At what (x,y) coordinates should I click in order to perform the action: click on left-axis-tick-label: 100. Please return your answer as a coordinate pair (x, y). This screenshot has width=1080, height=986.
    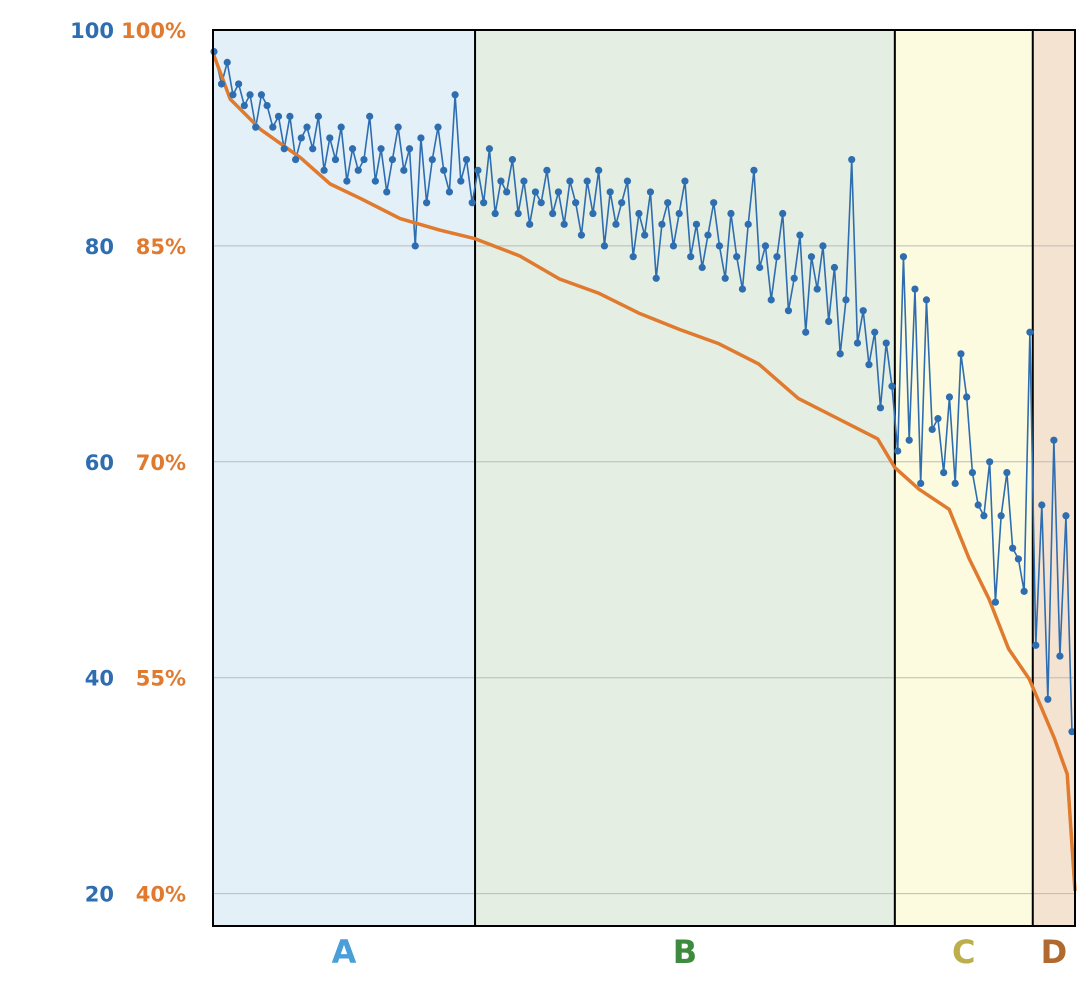
    Looking at the image, I should click on (92, 31).